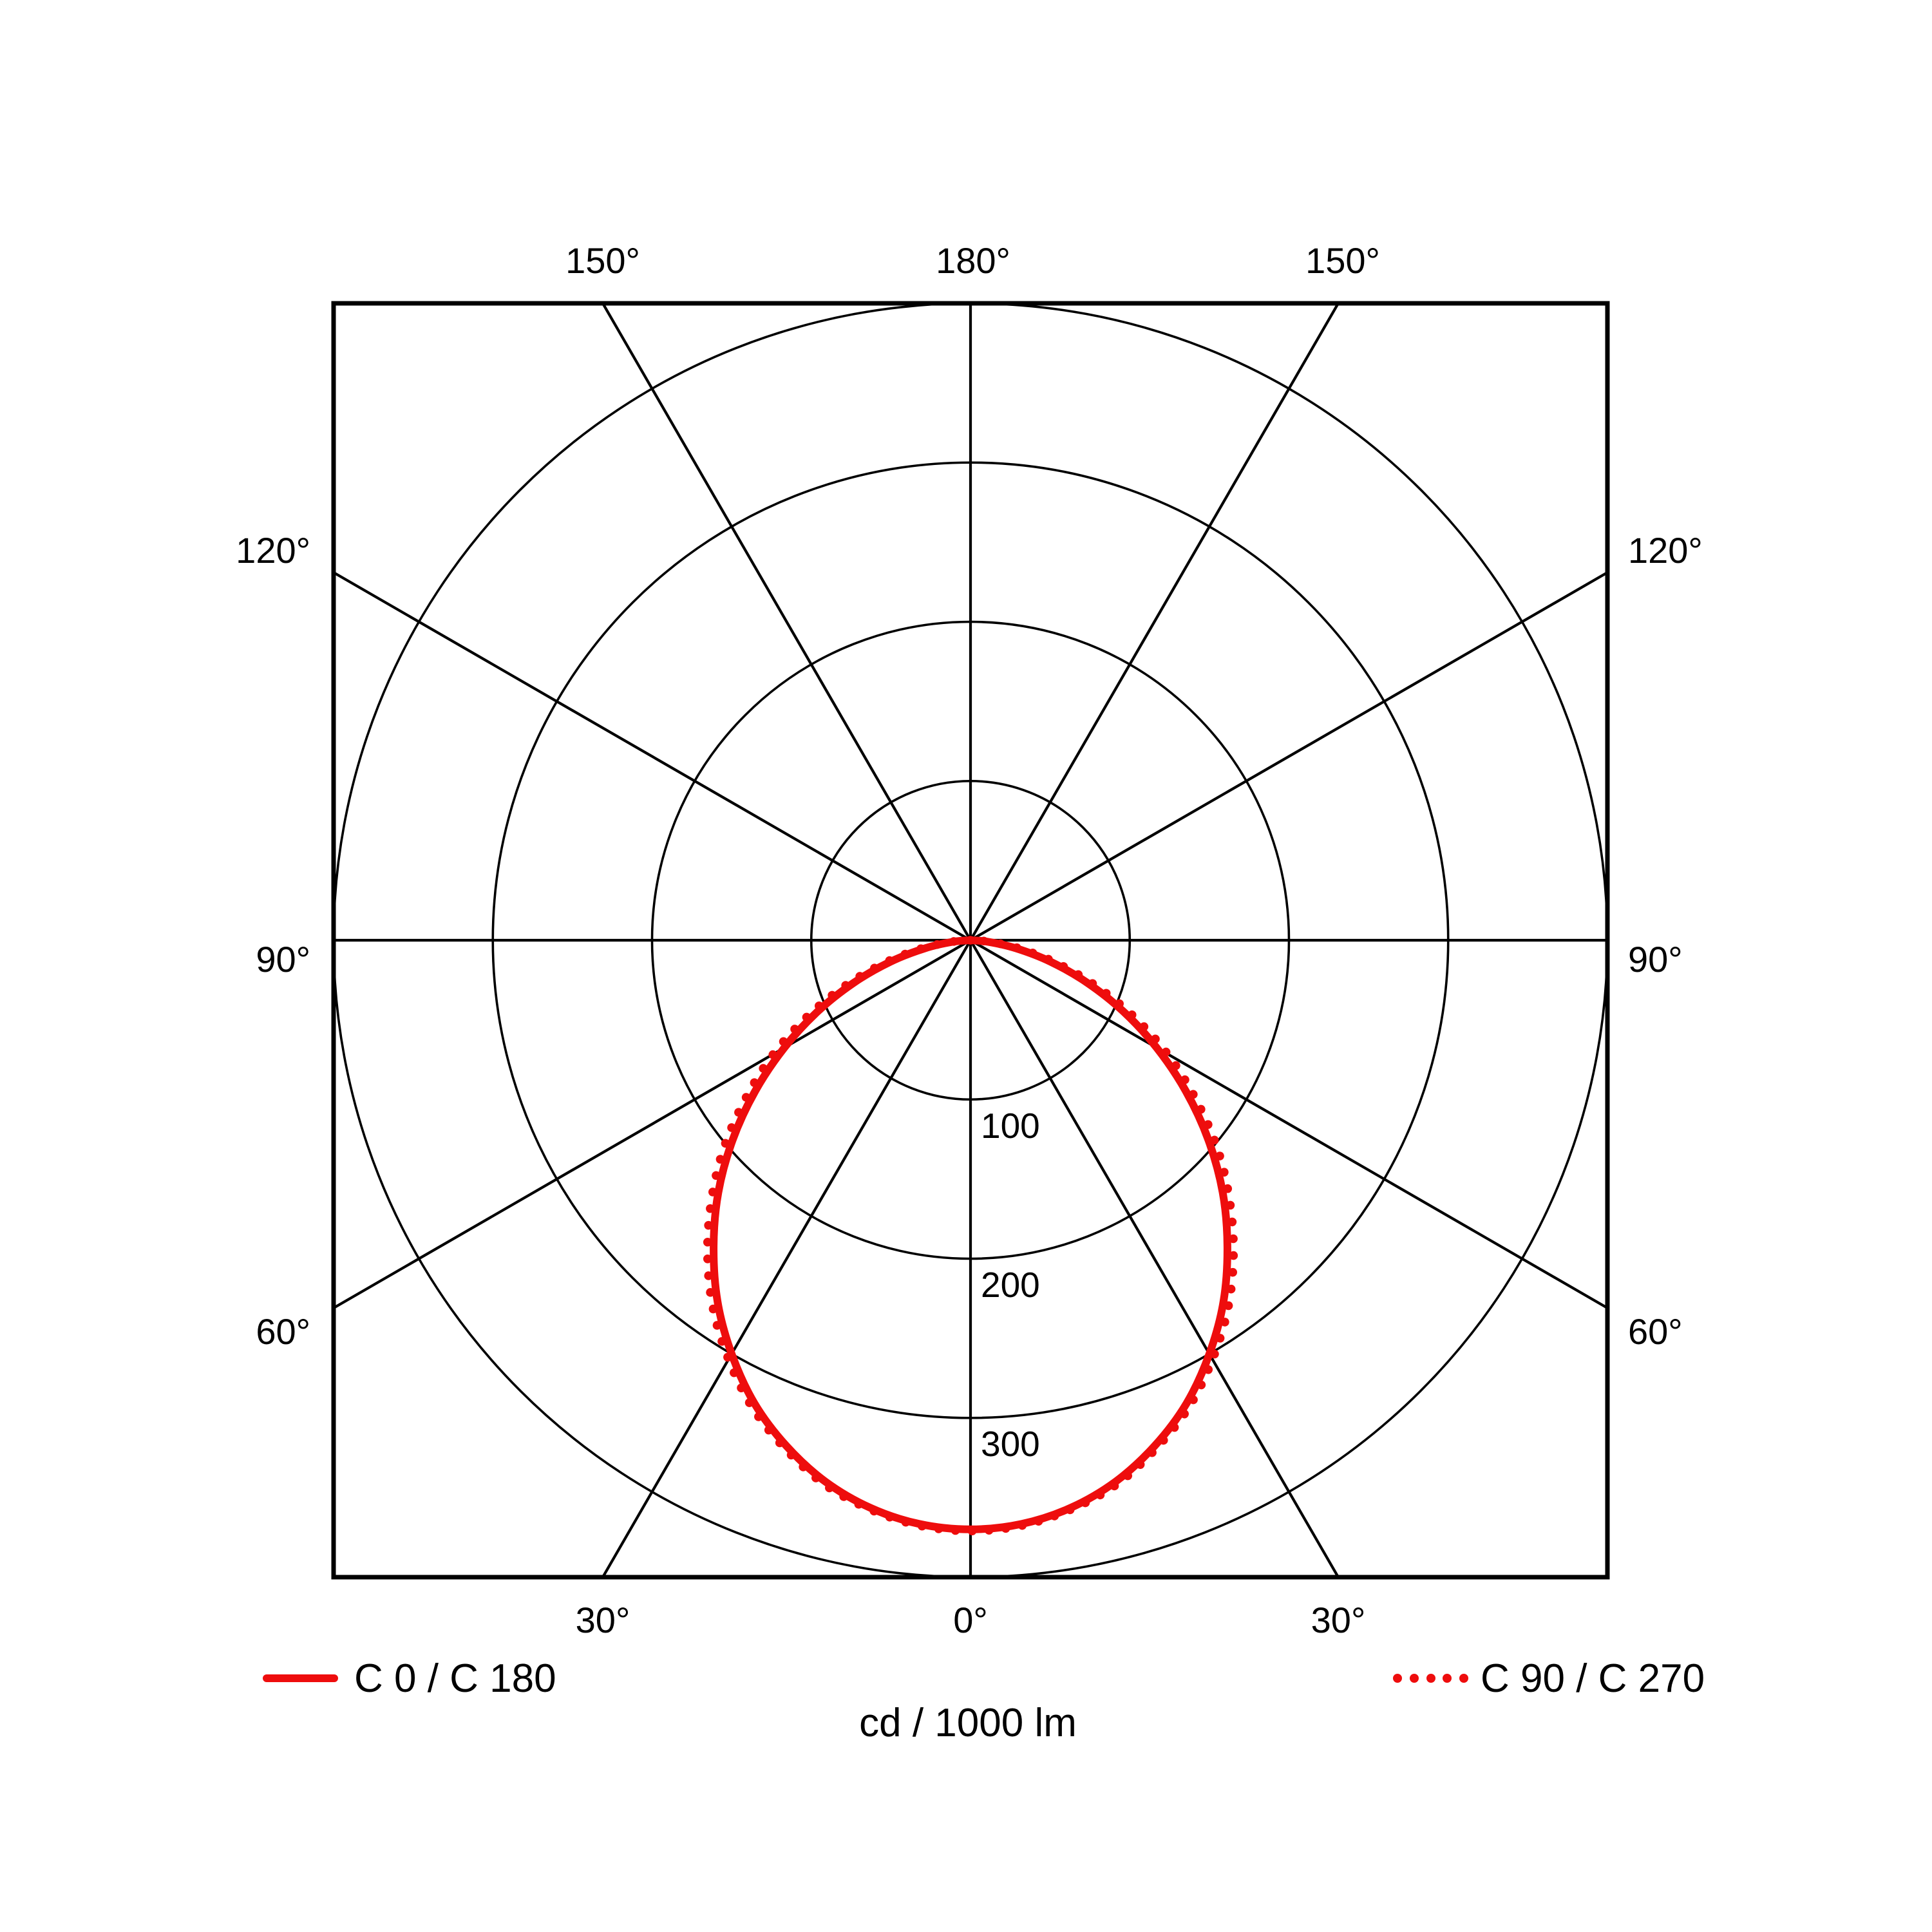 The height and width of the screenshot is (1932, 1932). I want to click on angle-label-right-90: 90°, so click(1655, 959).